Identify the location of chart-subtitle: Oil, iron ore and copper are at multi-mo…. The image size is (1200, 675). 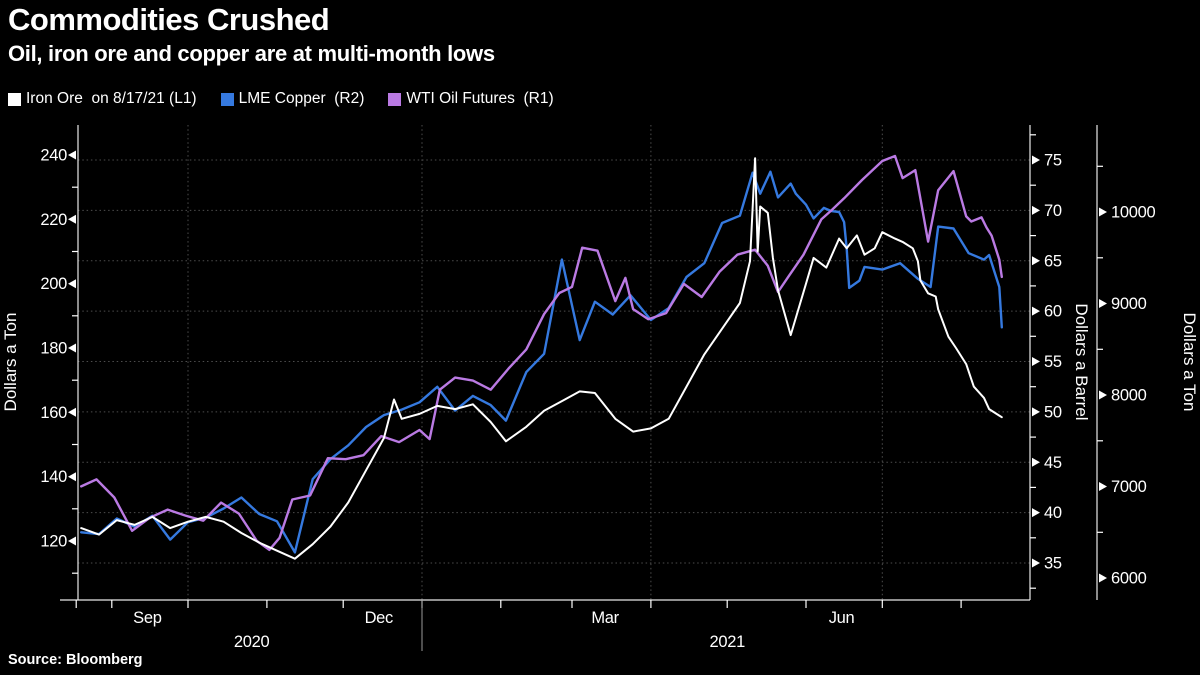
(251, 53).